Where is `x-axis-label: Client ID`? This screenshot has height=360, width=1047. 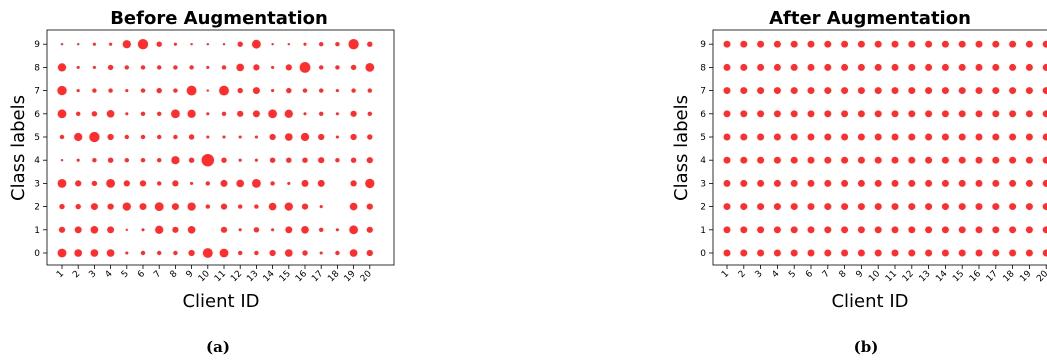
x-axis-label: Client ID is located at coordinates (220, 301).